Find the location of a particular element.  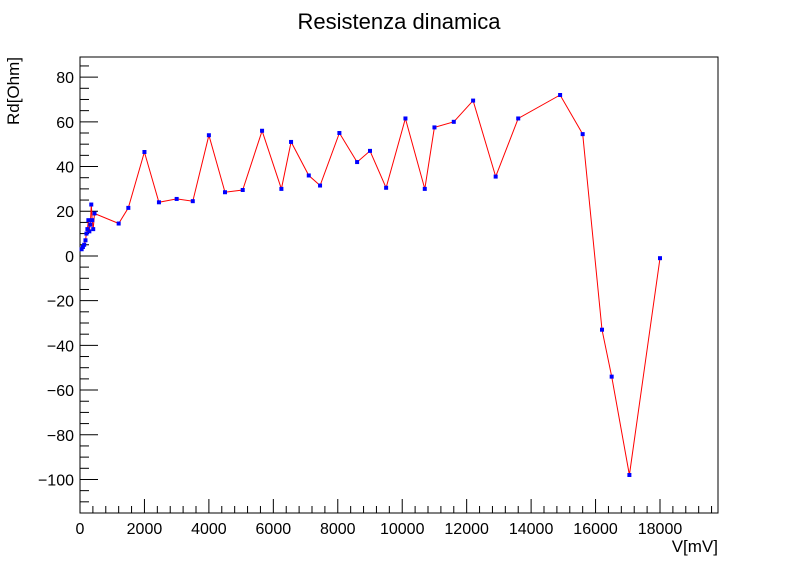

x-axis-label: V[mV] is located at coordinates (695, 546).